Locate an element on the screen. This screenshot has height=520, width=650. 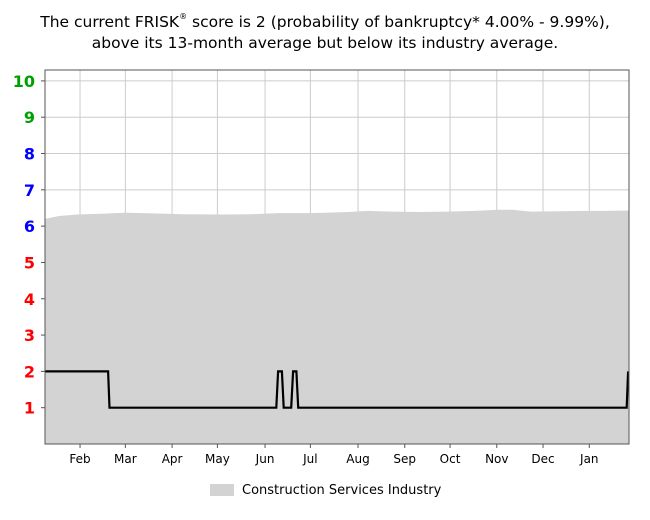
x-tick-label-jan: Jan is located at coordinates (589, 459).